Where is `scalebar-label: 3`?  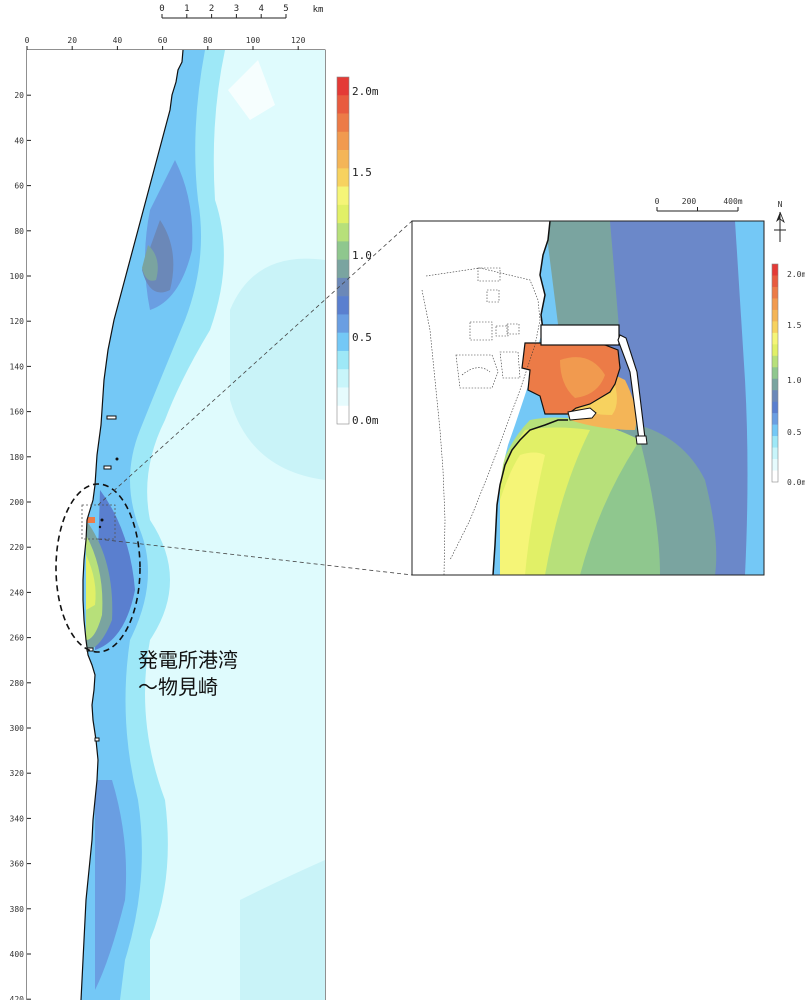 scalebar-label: 3 is located at coordinates (236, 9).